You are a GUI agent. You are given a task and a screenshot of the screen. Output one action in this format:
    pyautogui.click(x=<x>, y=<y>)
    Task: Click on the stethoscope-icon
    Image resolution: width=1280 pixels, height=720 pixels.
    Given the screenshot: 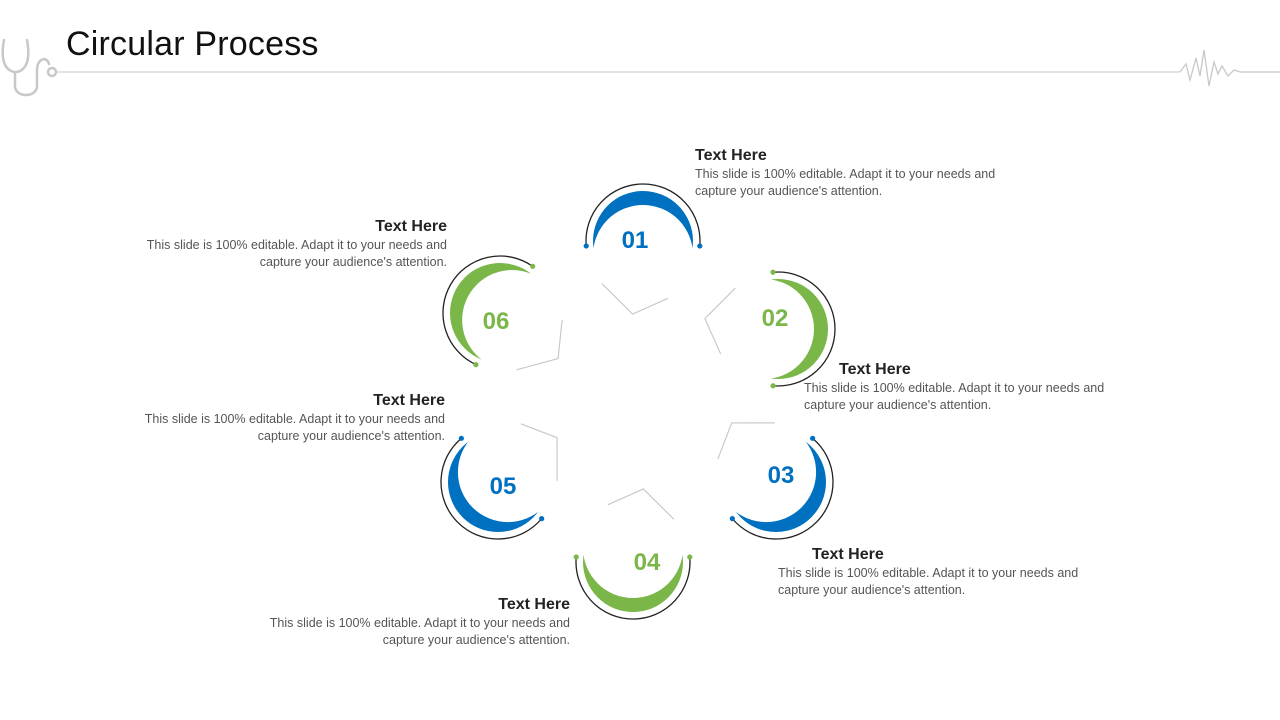 What is the action you would take?
    pyautogui.click(x=29, y=67)
    